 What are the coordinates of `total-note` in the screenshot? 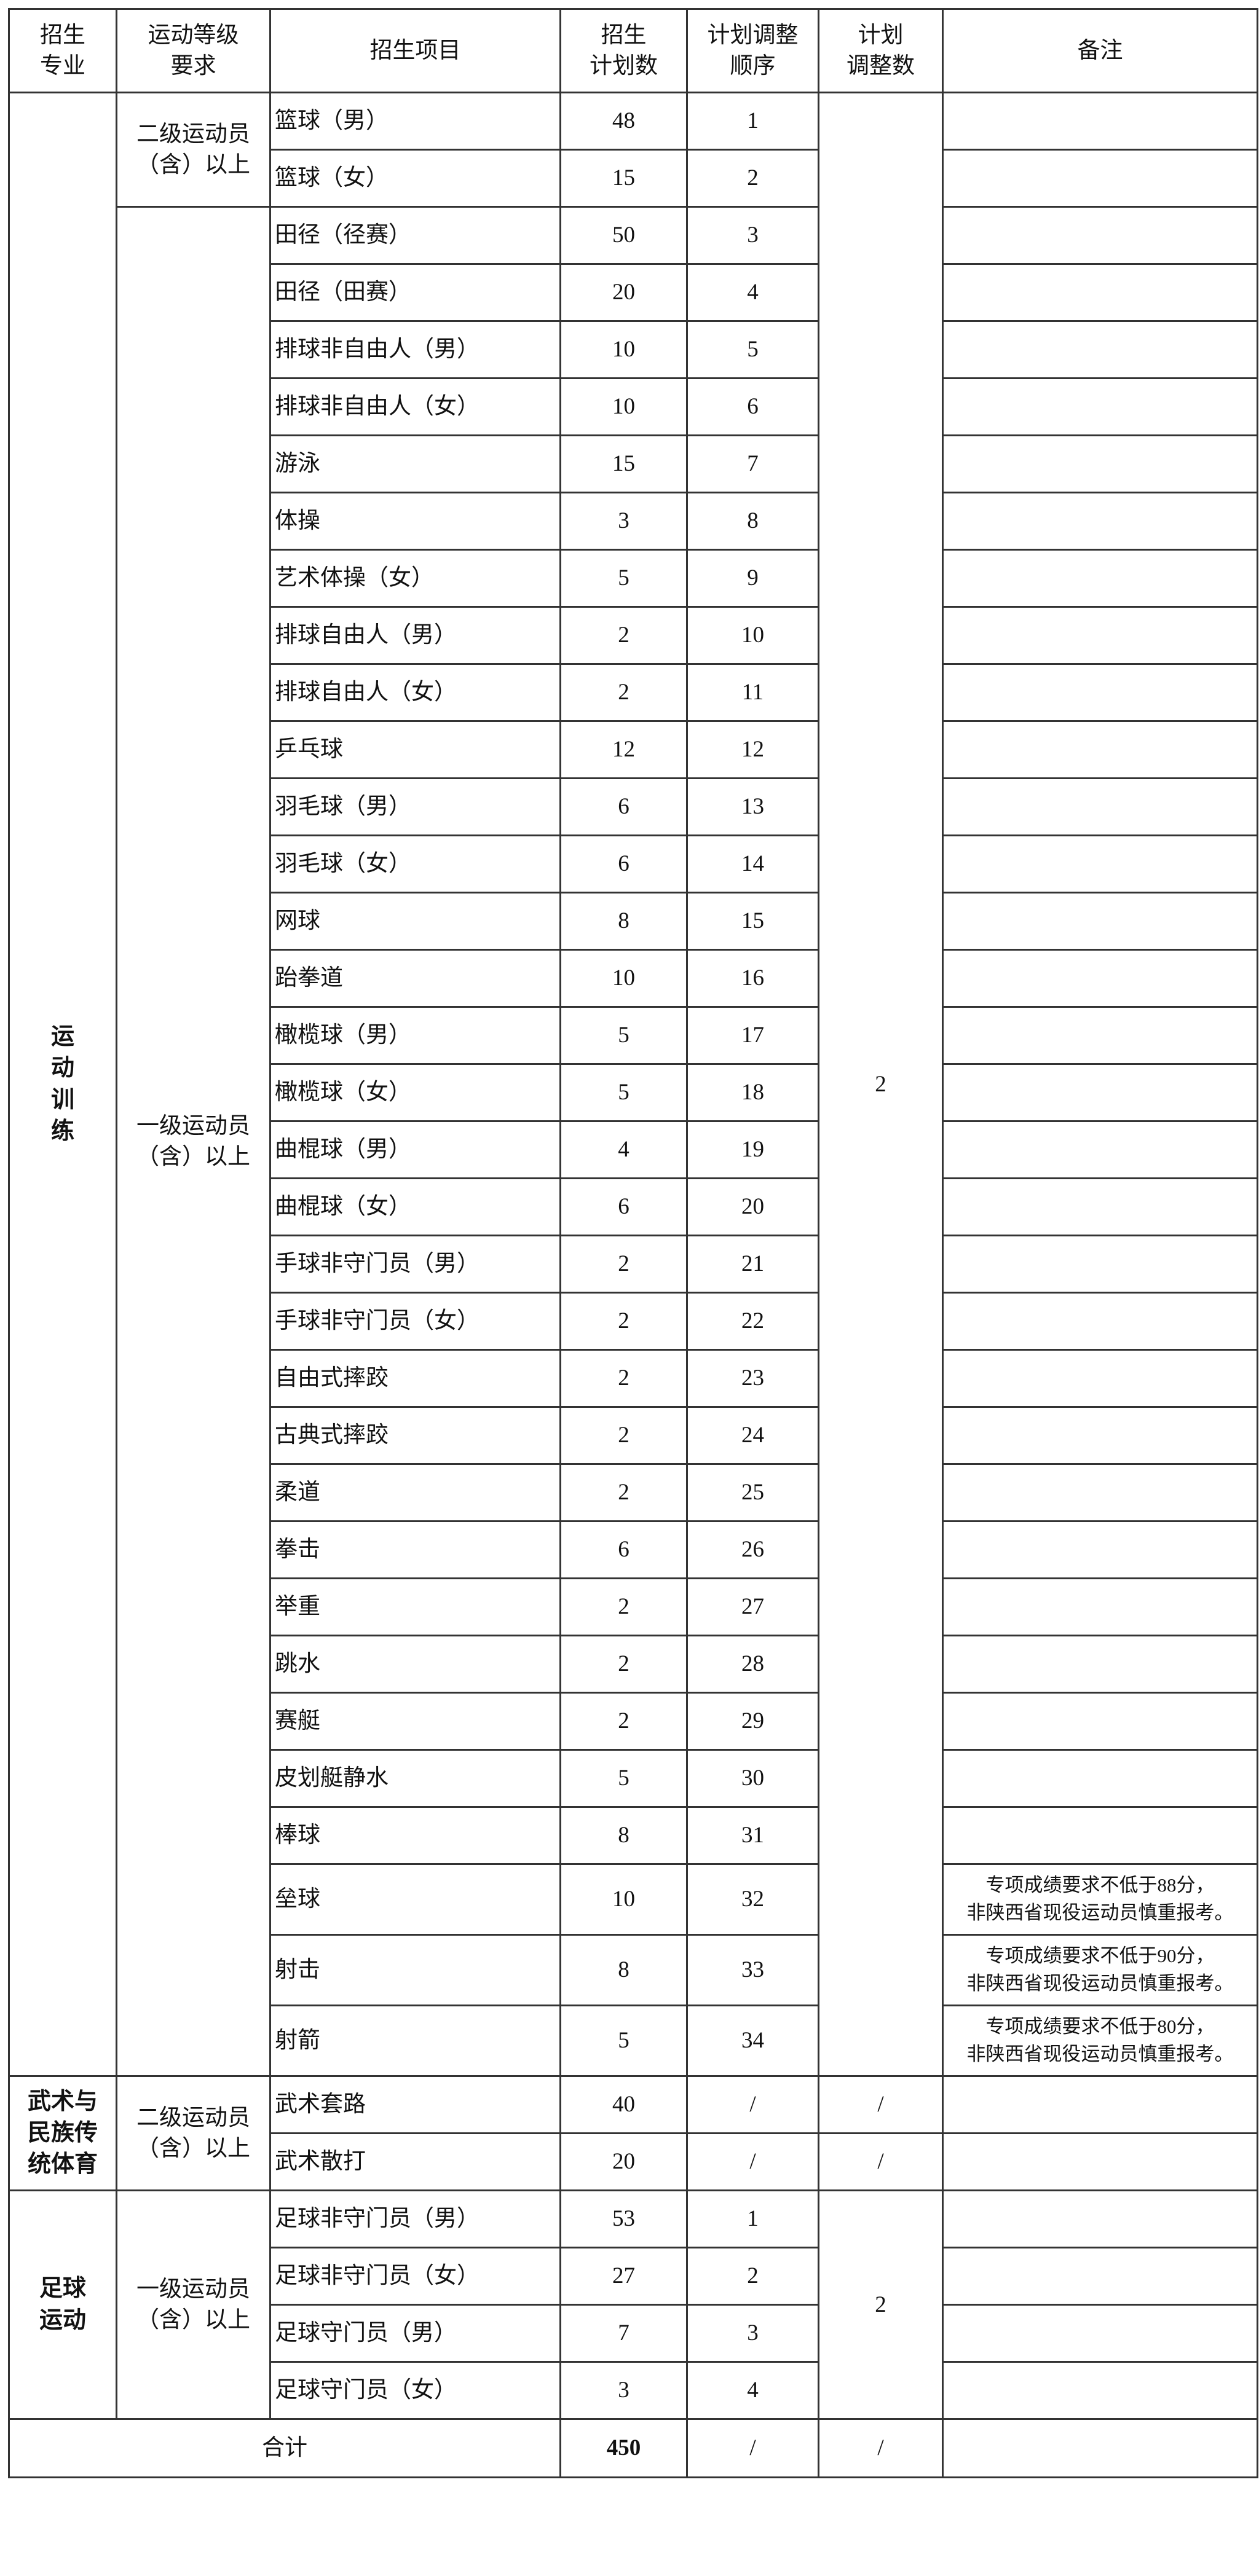 It's located at (1100, 2448).